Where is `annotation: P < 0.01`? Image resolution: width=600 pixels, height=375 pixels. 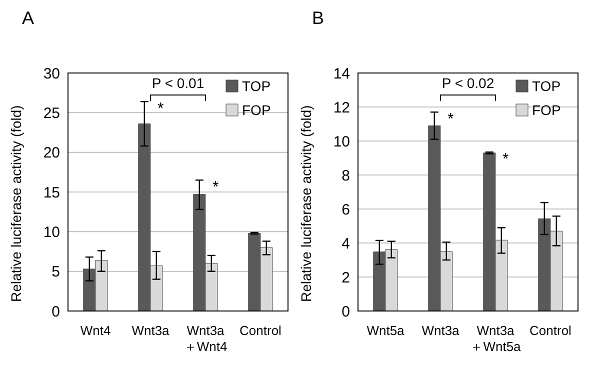
annotation: P < 0.01 is located at coordinates (178, 83).